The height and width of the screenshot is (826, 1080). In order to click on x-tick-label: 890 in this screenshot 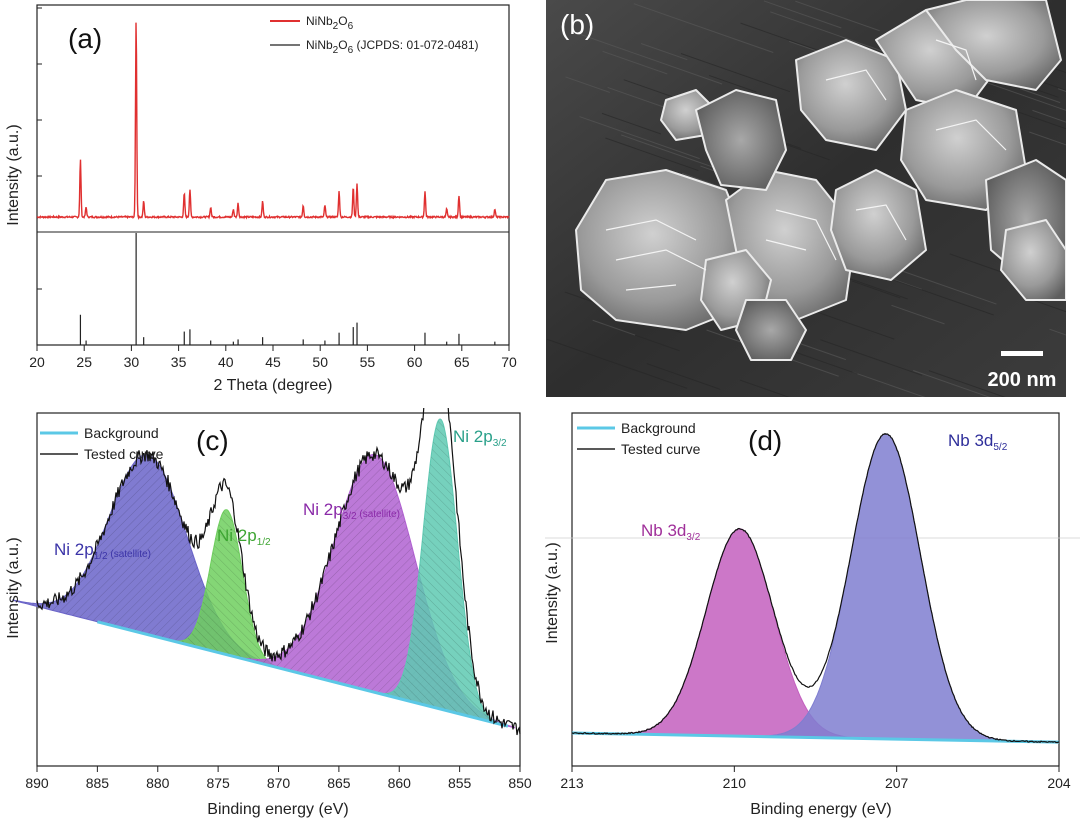, I will do `click(37, 783)`.